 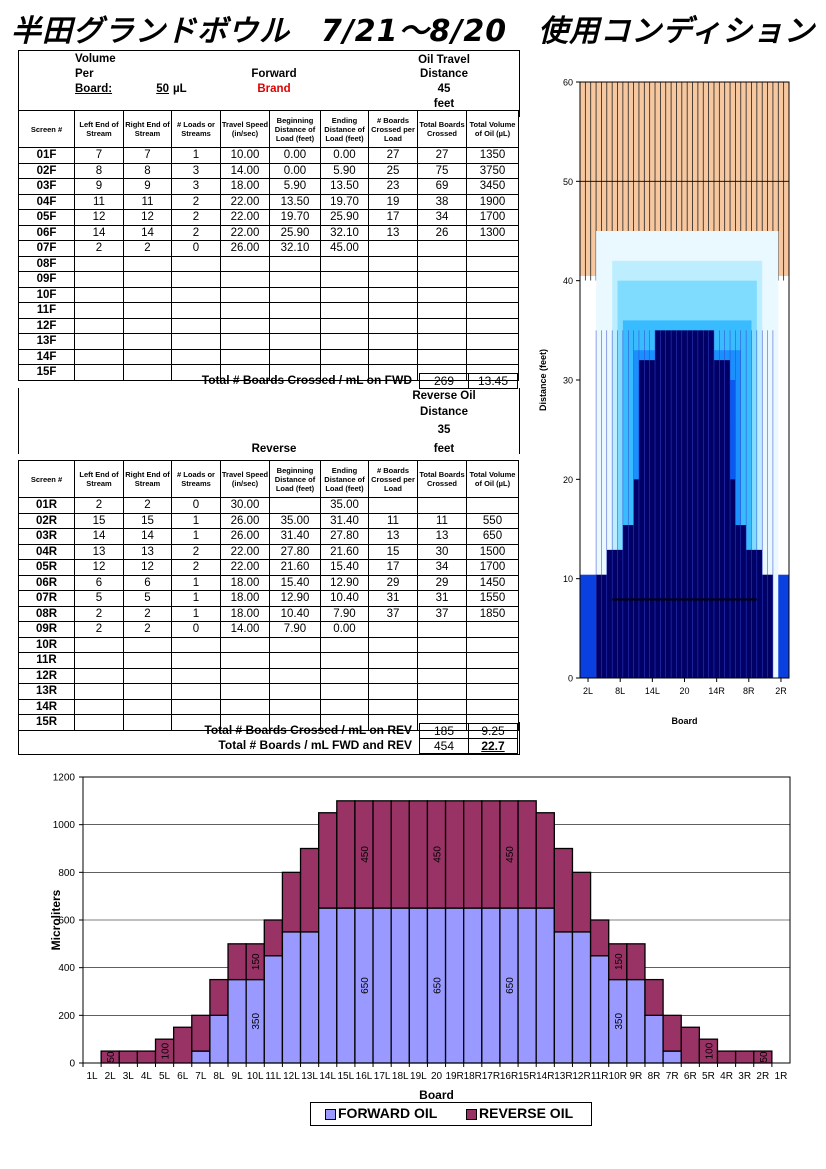 What do you see at coordinates (180, 89) in the screenshot?
I see `board-volume-unit: µL` at bounding box center [180, 89].